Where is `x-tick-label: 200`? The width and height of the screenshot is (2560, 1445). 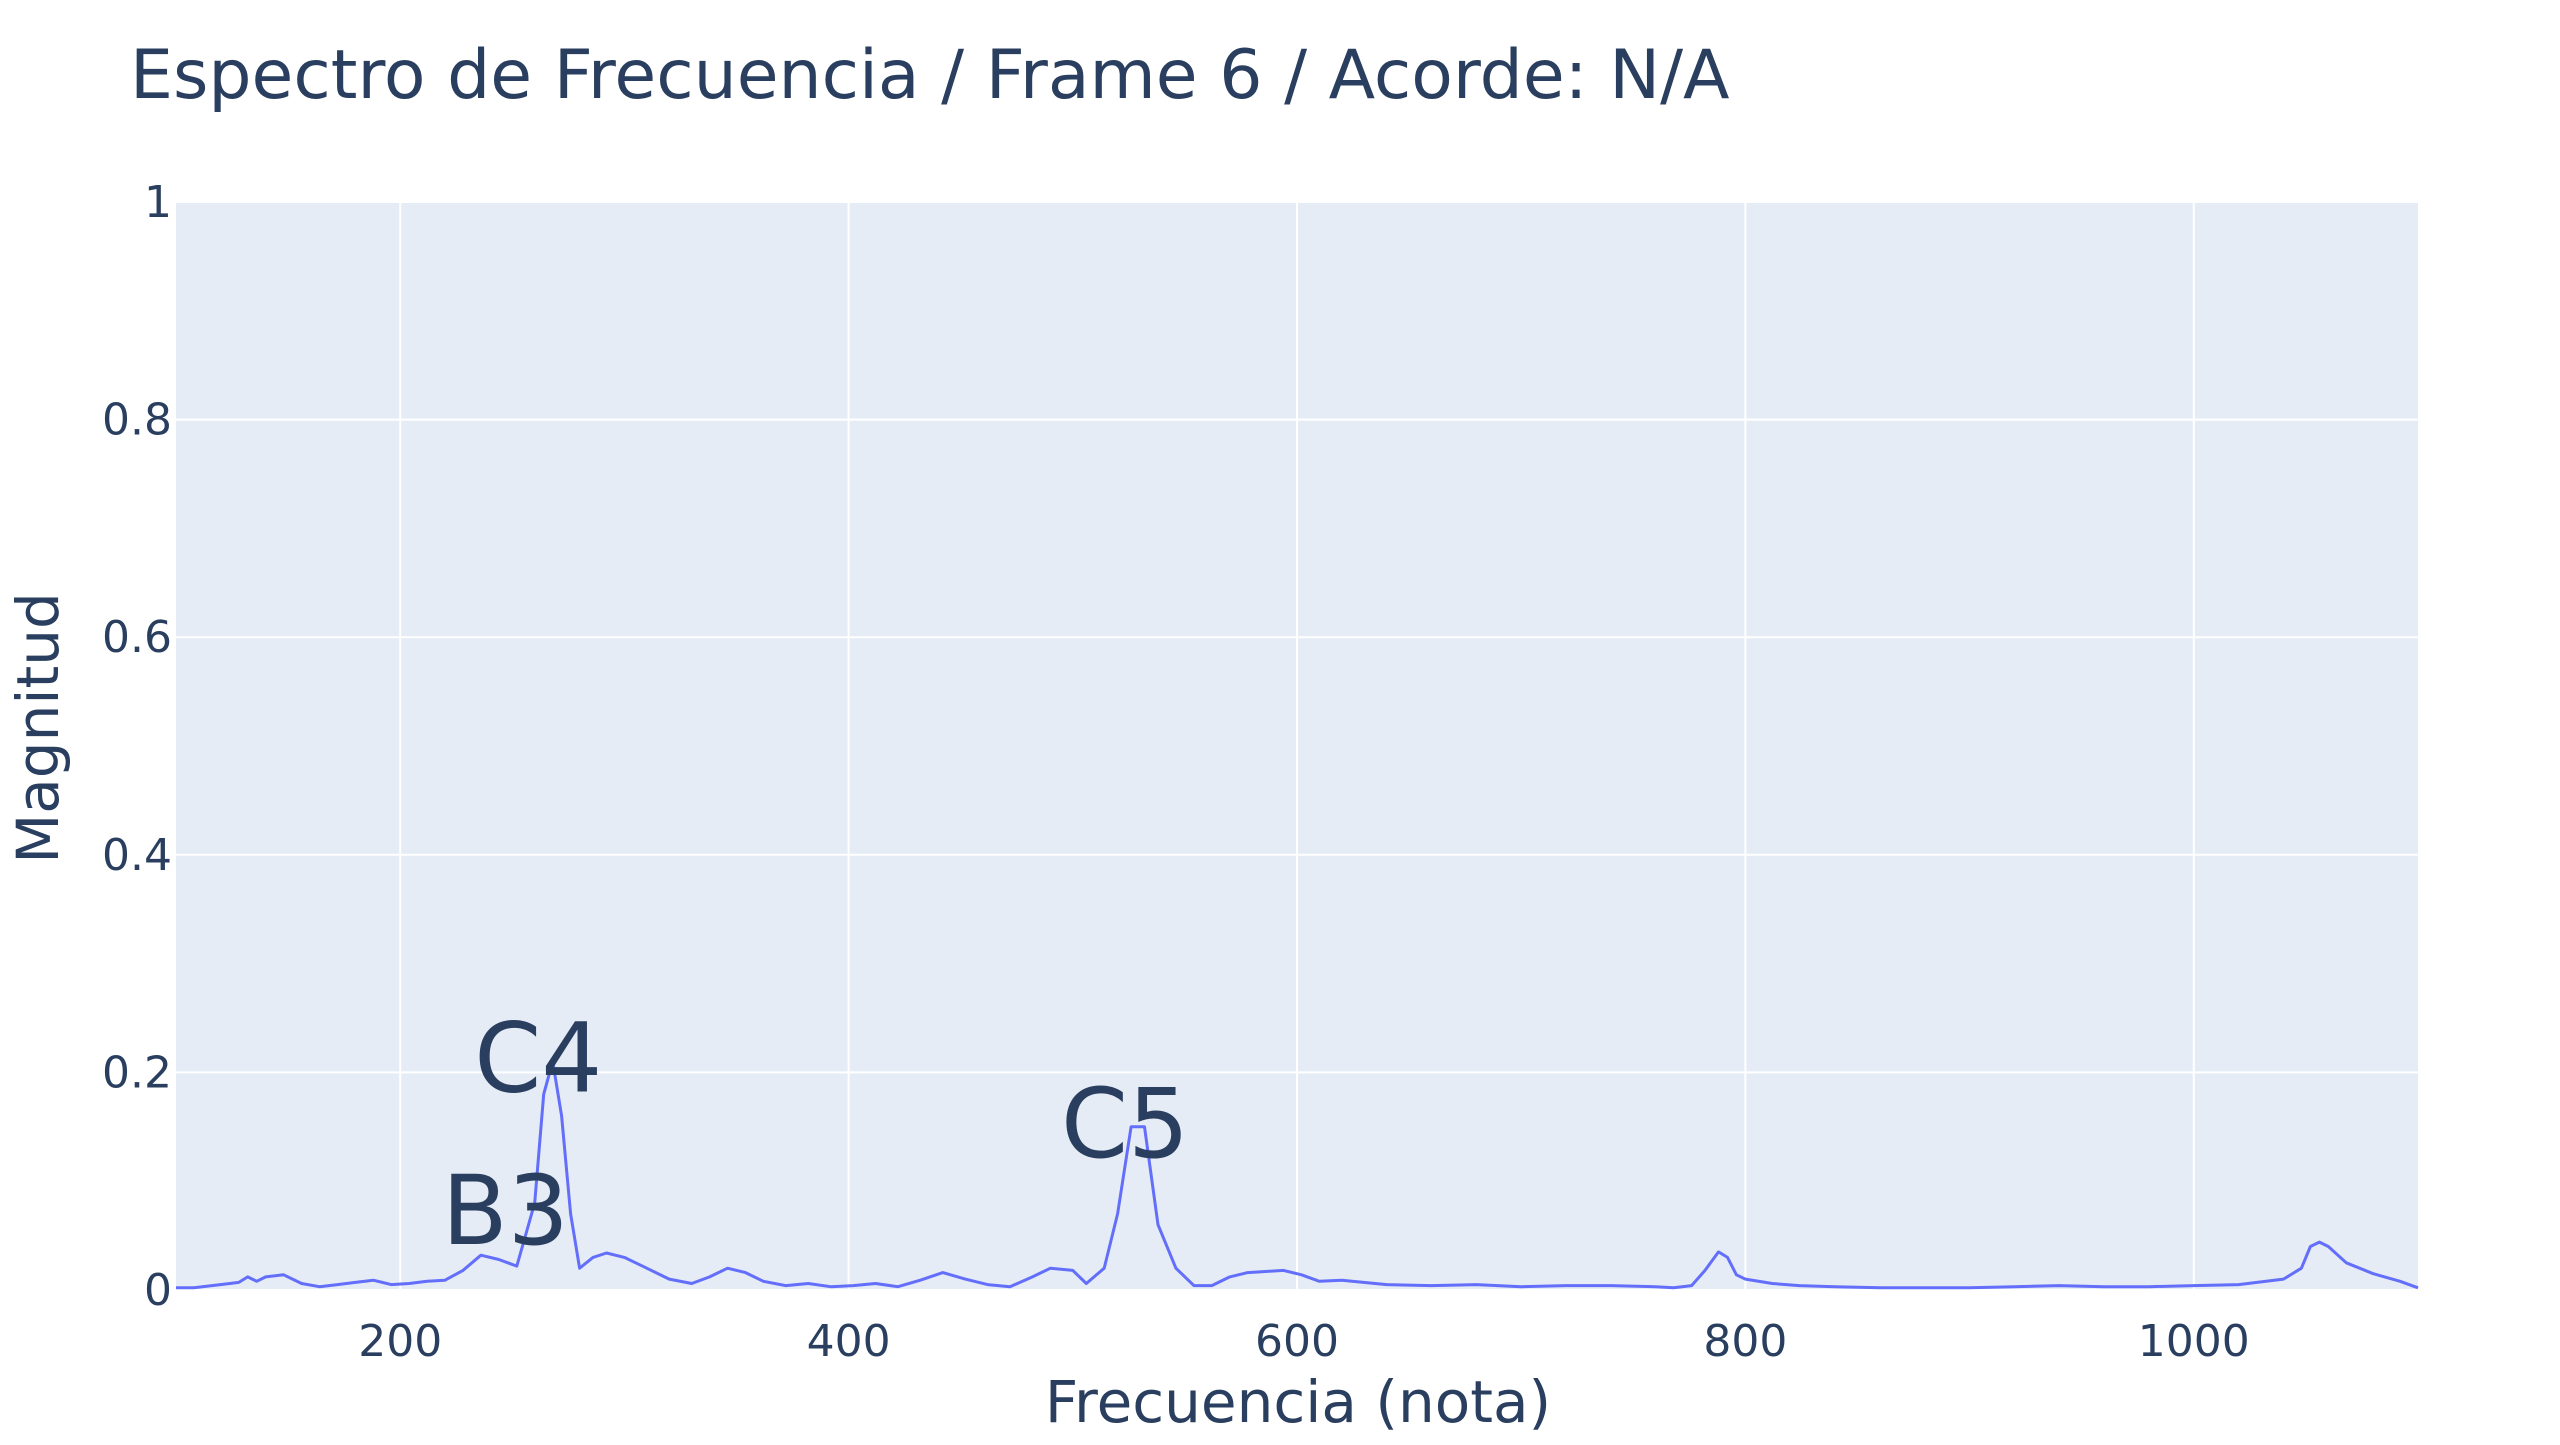
x-tick-label: 200 is located at coordinates (400, 1341).